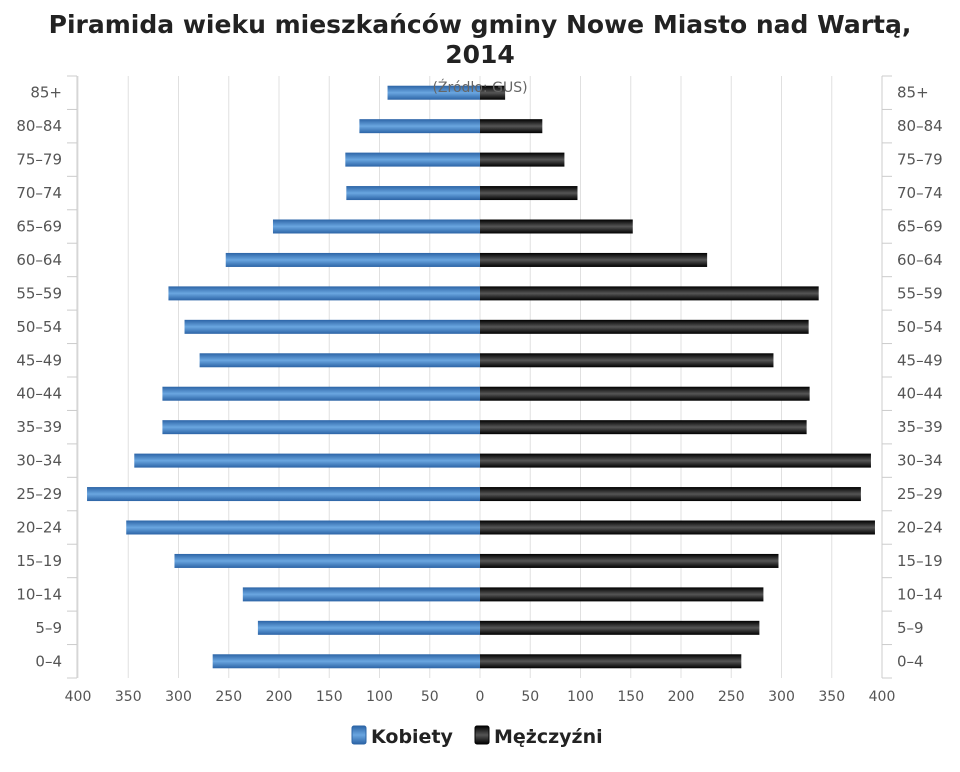  What do you see at coordinates (920, 394) in the screenshot?
I see `y-category-label-right: 40–44` at bounding box center [920, 394].